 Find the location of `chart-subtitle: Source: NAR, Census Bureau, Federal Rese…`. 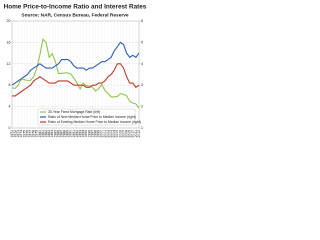

chart-subtitle: Source: NAR, Census Bureau, Federal Rese… is located at coordinates (75, 15).